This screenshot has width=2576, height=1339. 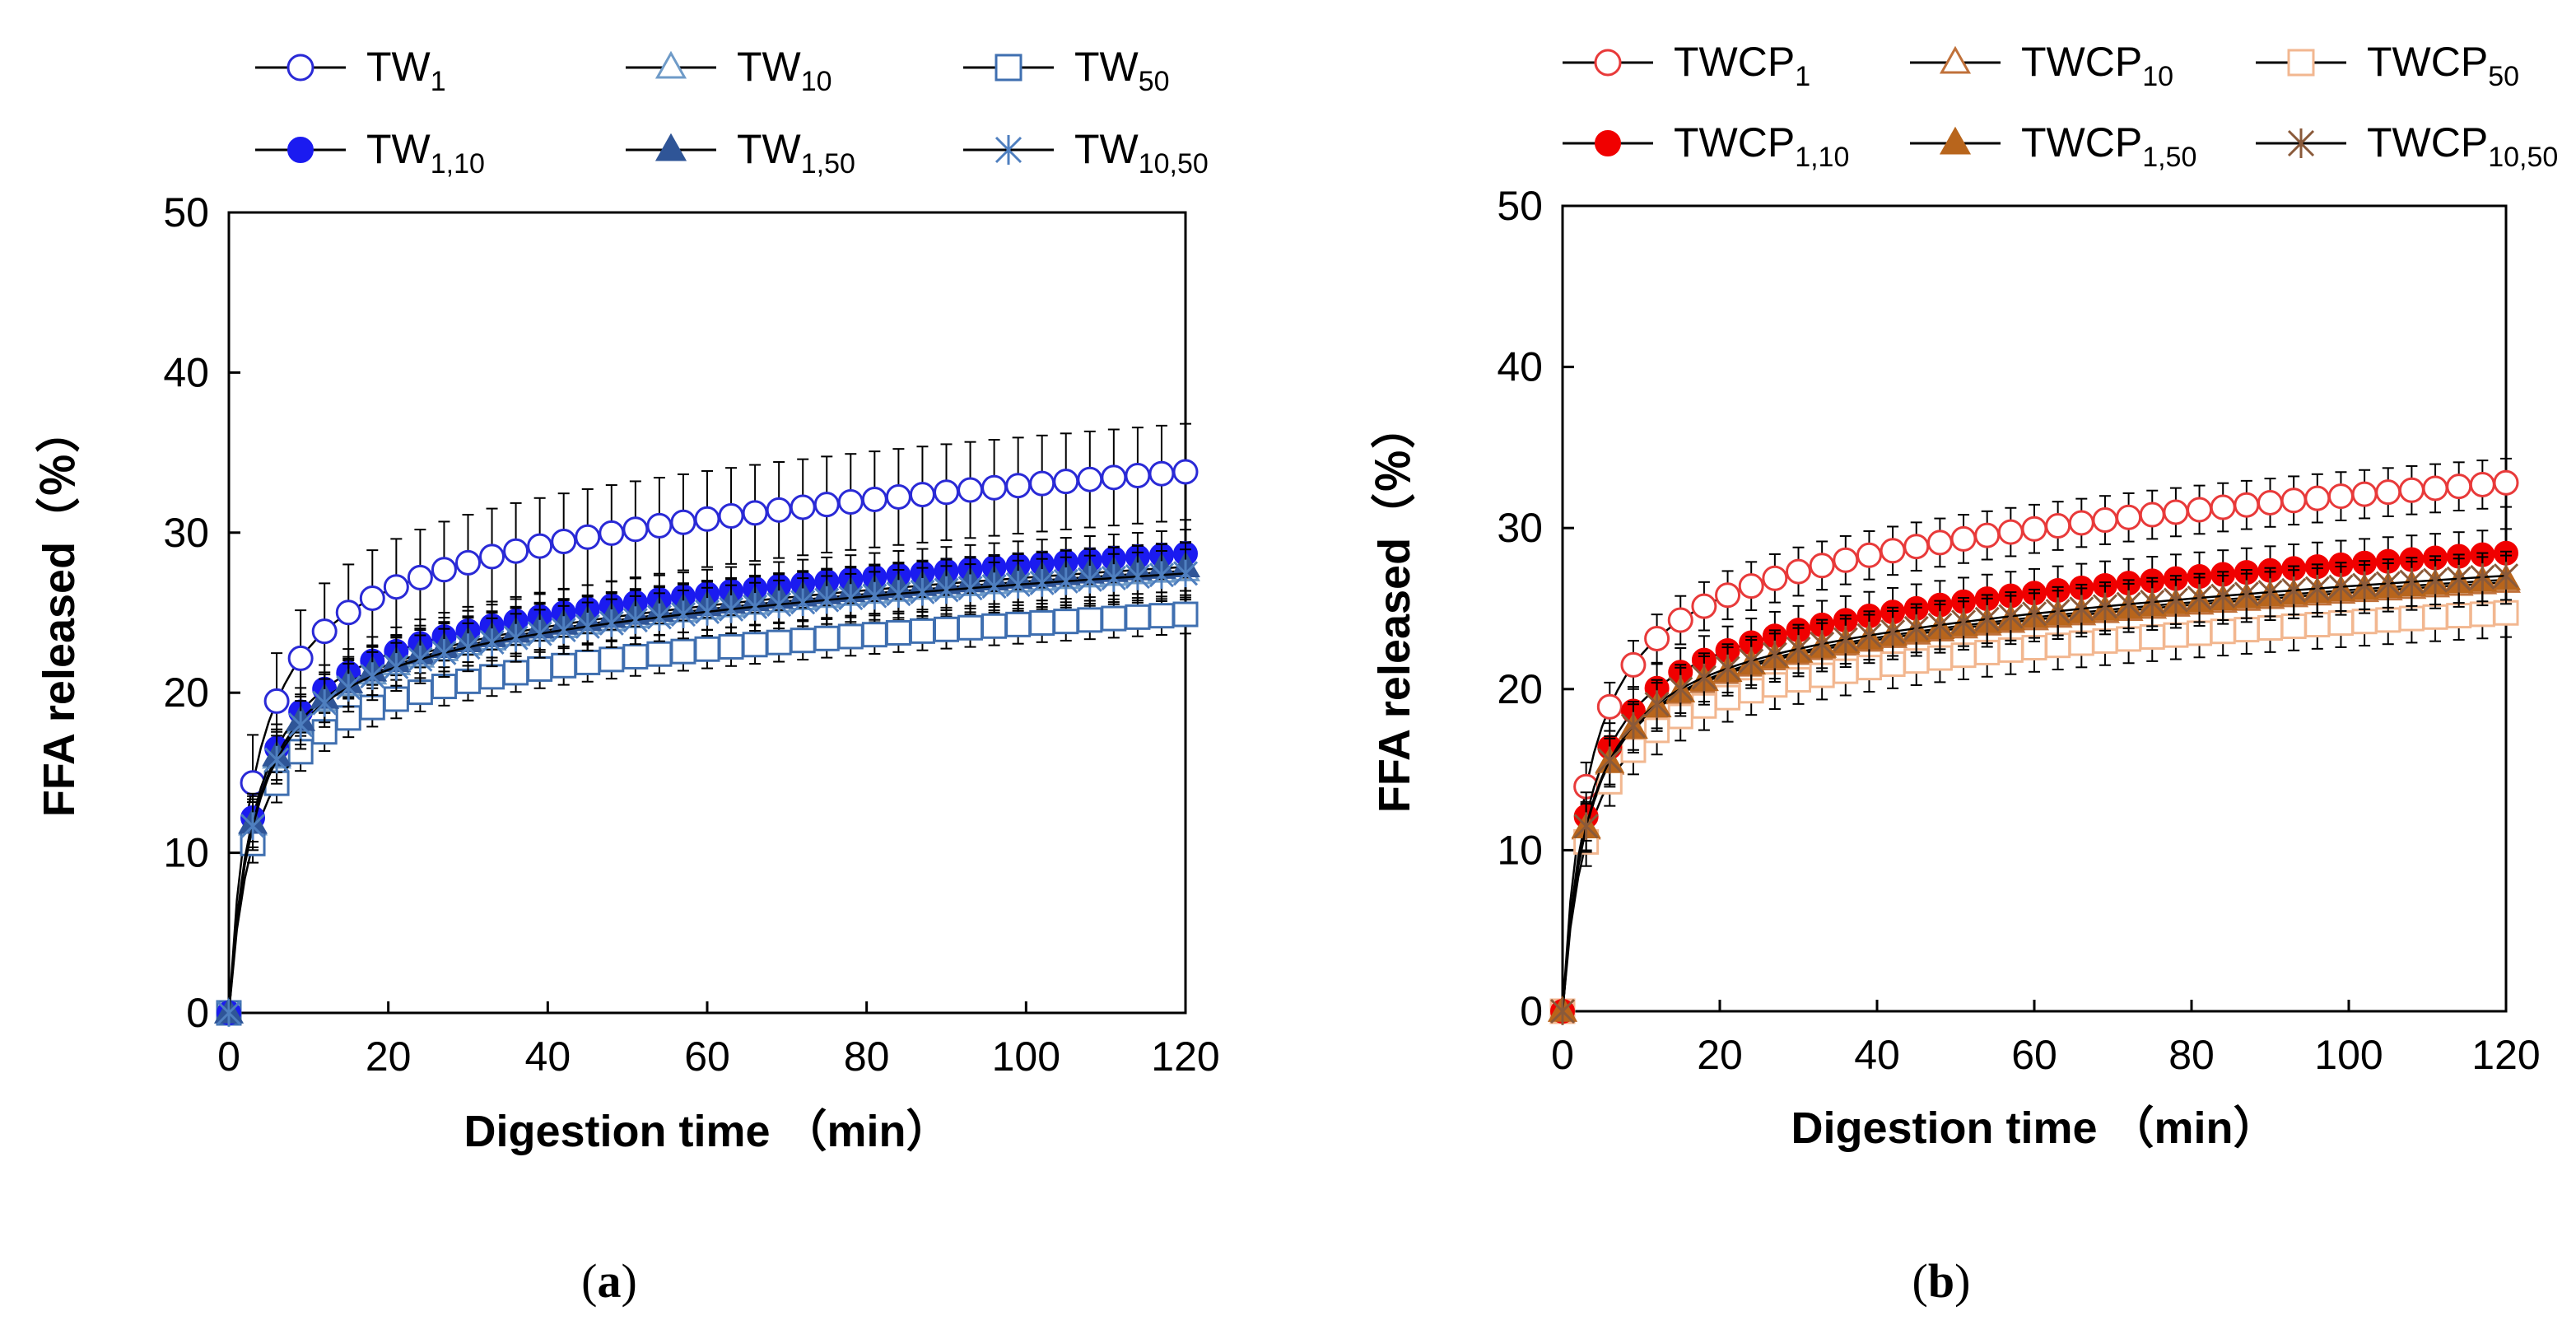 What do you see at coordinates (2387, 65) in the screenshot?
I see `legend-entry: TWCP50` at bounding box center [2387, 65].